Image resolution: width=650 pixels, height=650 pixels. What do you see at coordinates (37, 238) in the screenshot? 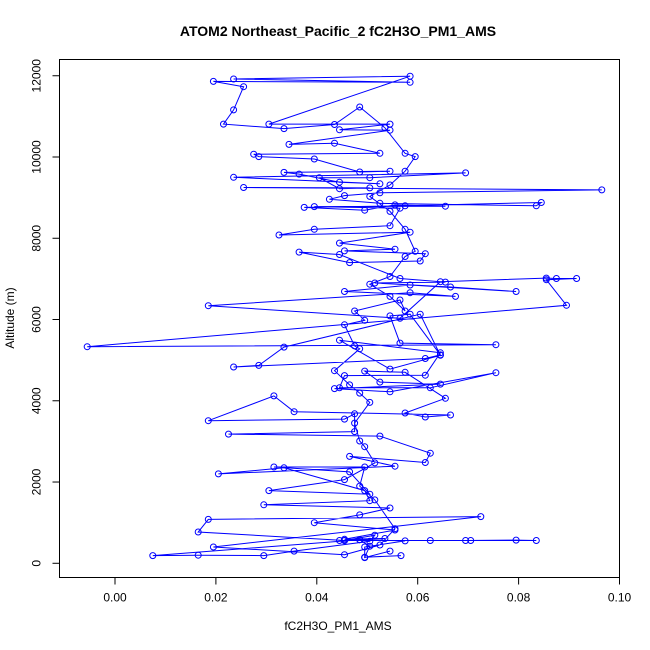
I see `y-tick-label: 8000` at bounding box center [37, 238].